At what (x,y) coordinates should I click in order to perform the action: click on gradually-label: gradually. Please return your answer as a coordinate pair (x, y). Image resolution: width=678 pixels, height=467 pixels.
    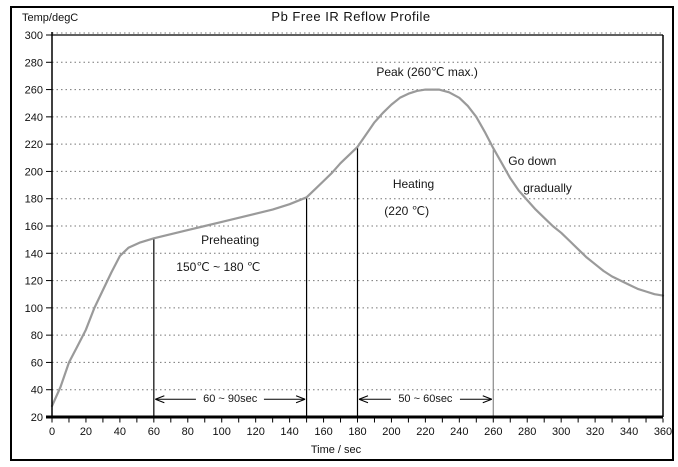
    Looking at the image, I should click on (547, 187).